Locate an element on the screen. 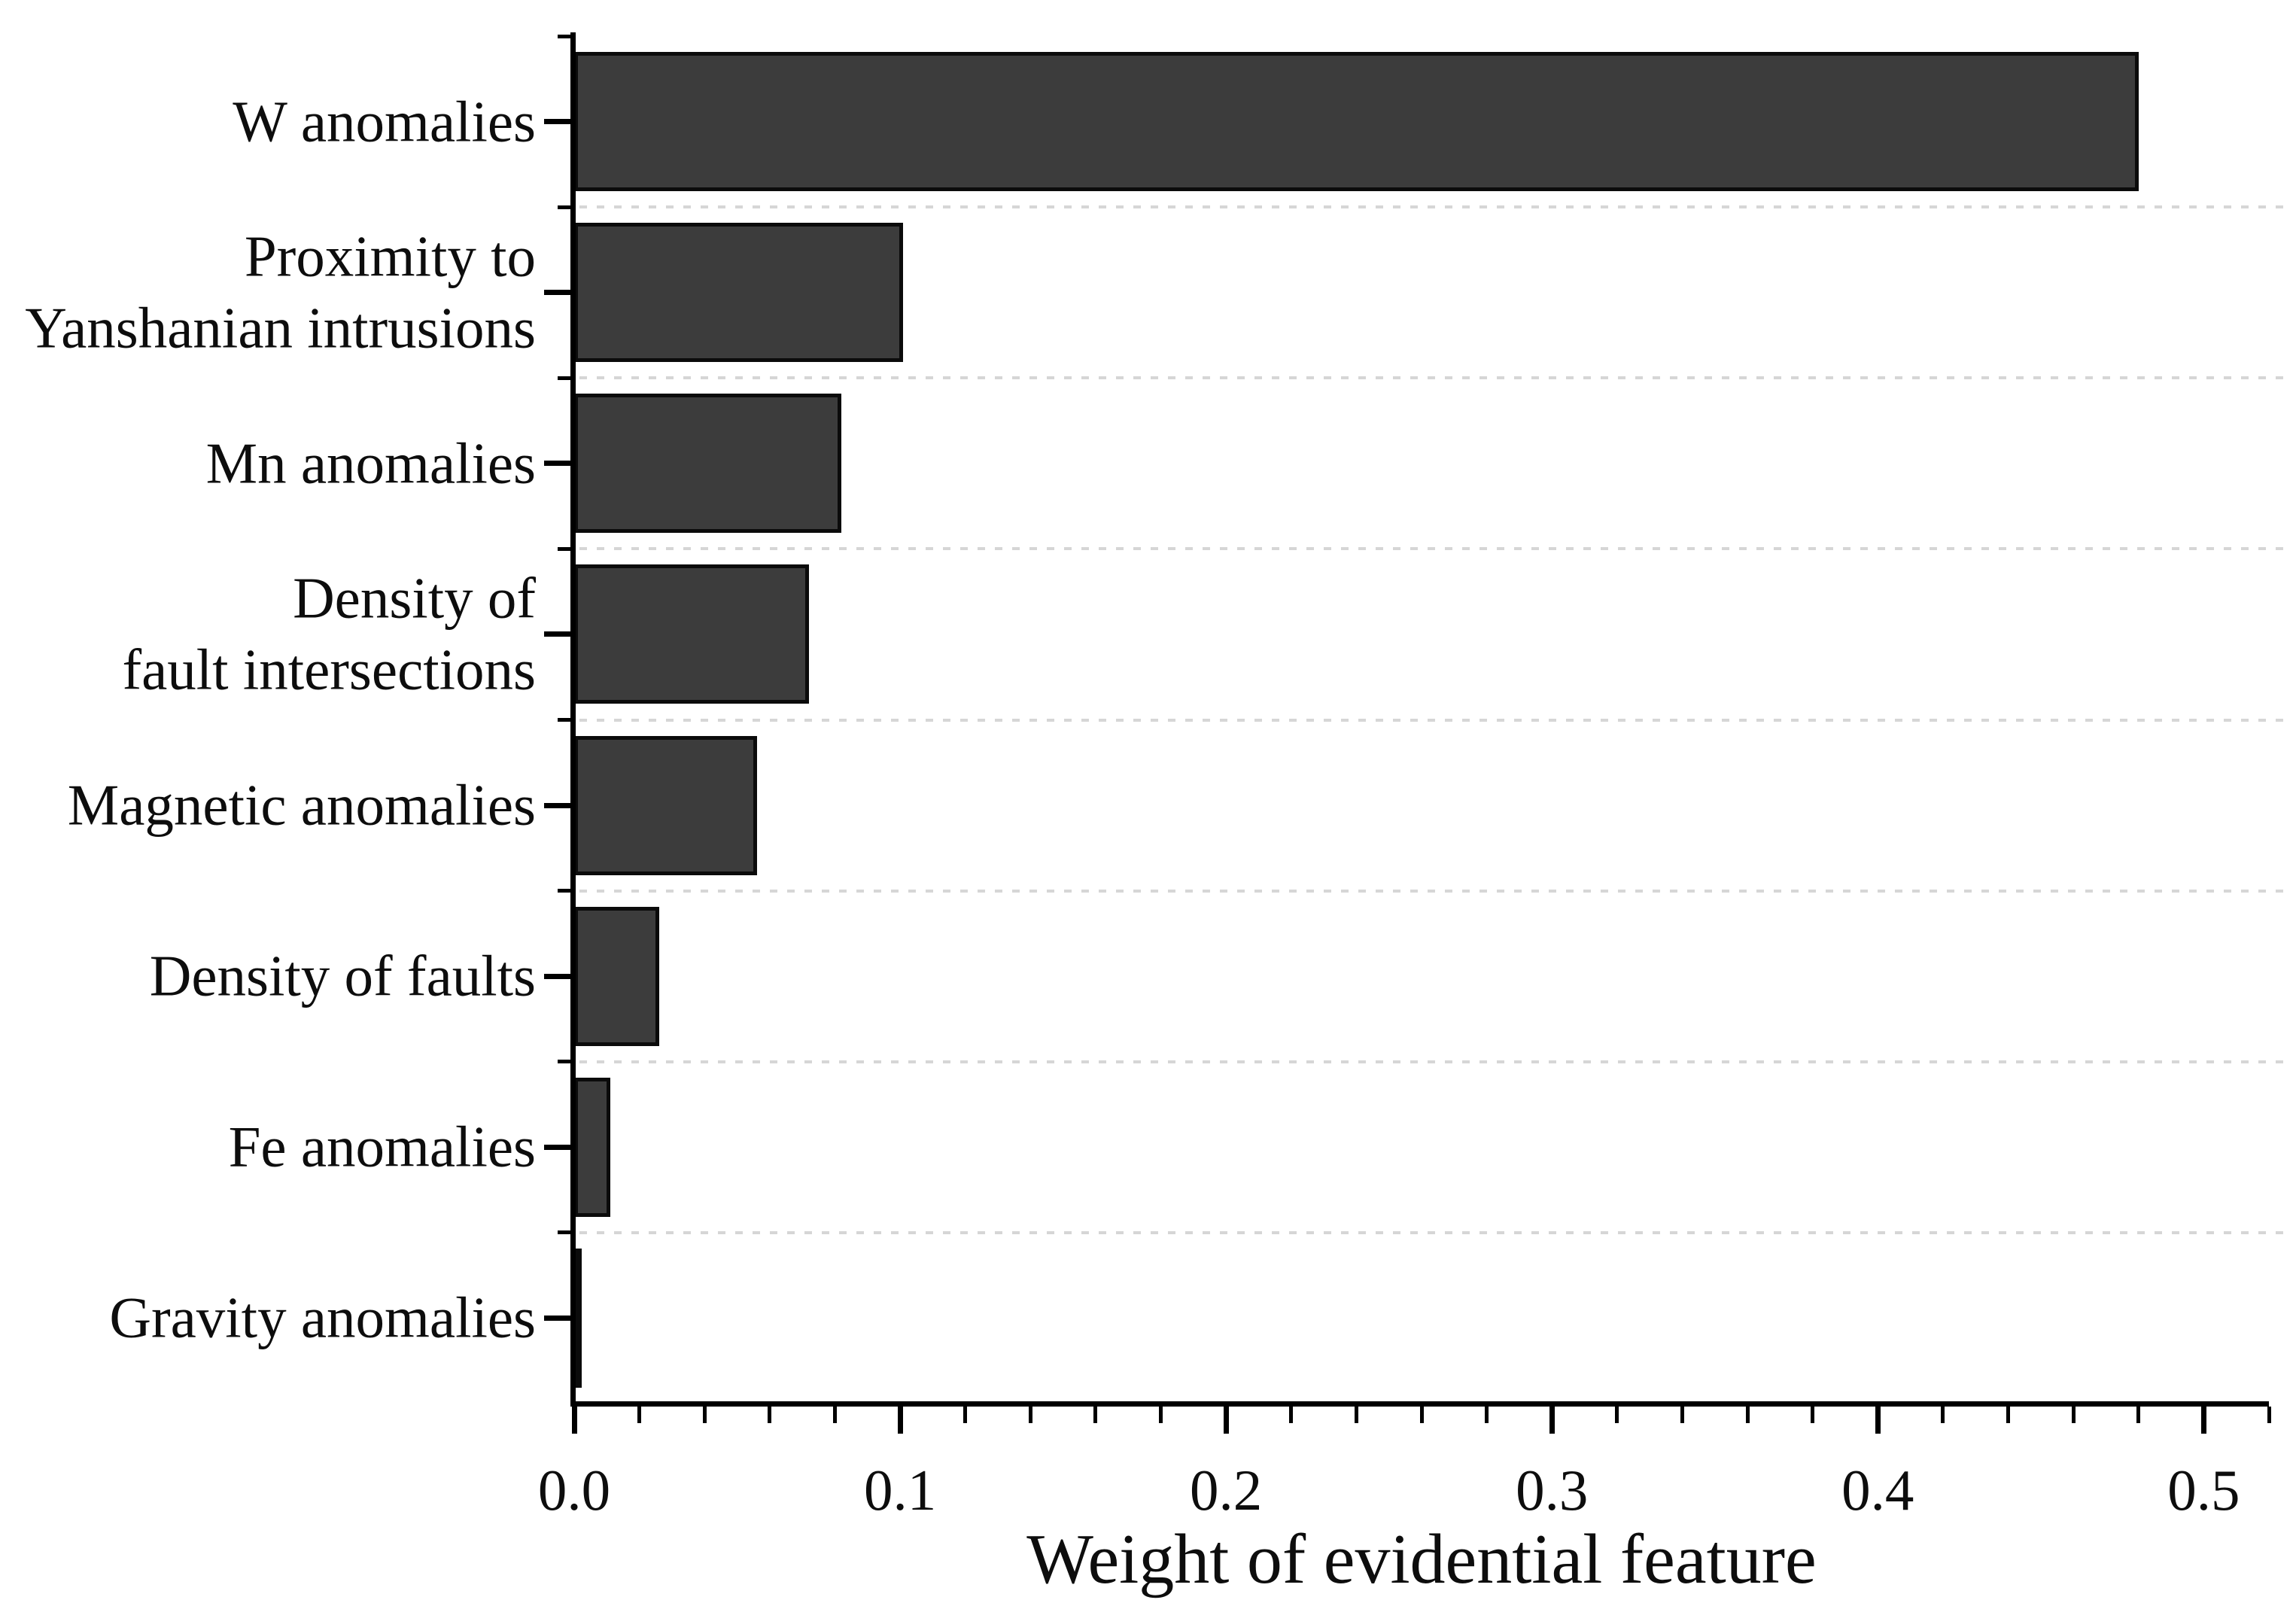 The image size is (2296, 1606). category-label-line: Density of is located at coordinates (415, 598).